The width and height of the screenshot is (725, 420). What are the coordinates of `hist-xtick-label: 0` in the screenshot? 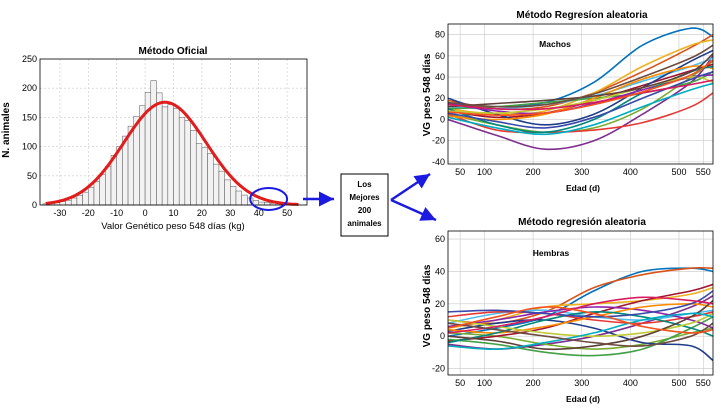 It's located at (145, 213).